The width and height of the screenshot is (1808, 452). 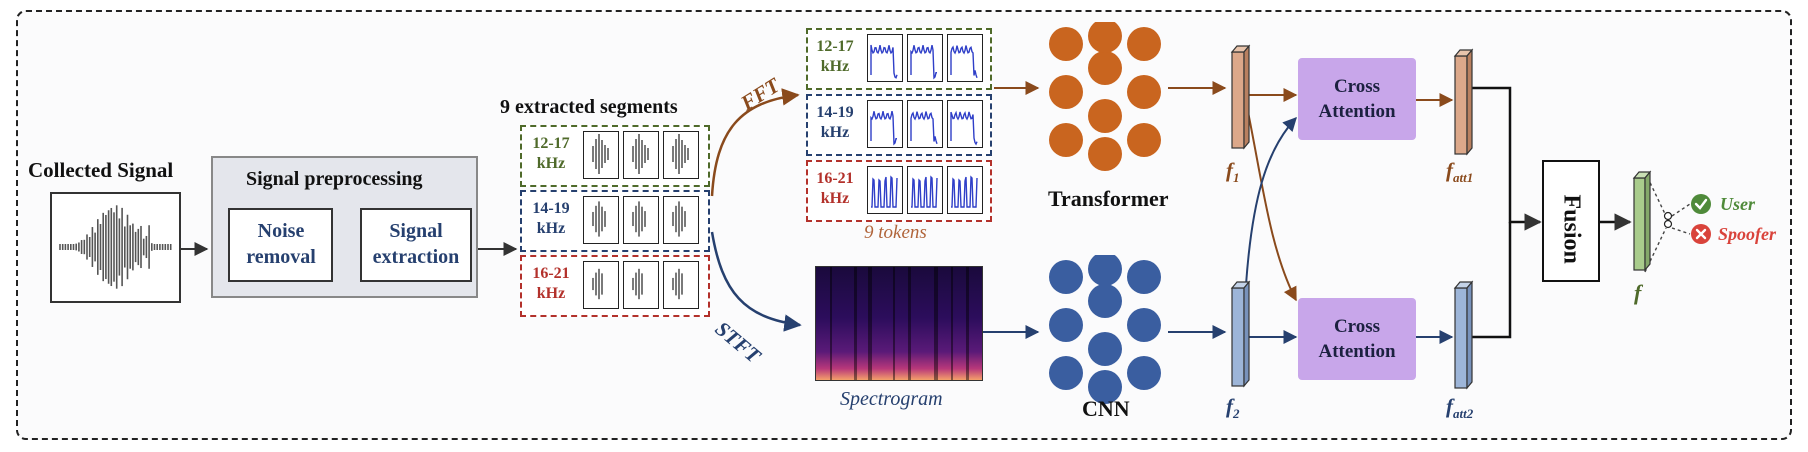 I want to click on spectrogram-caption: Spectrogram, so click(x=891, y=399).